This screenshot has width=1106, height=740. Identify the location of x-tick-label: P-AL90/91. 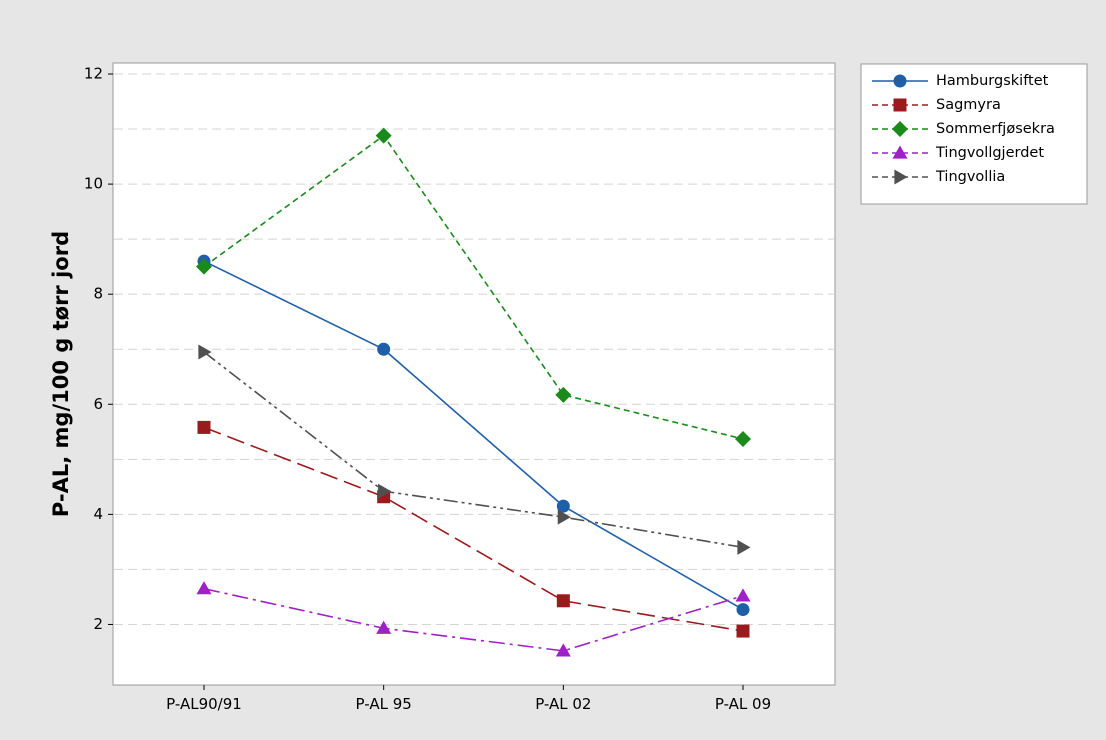
(204, 704).